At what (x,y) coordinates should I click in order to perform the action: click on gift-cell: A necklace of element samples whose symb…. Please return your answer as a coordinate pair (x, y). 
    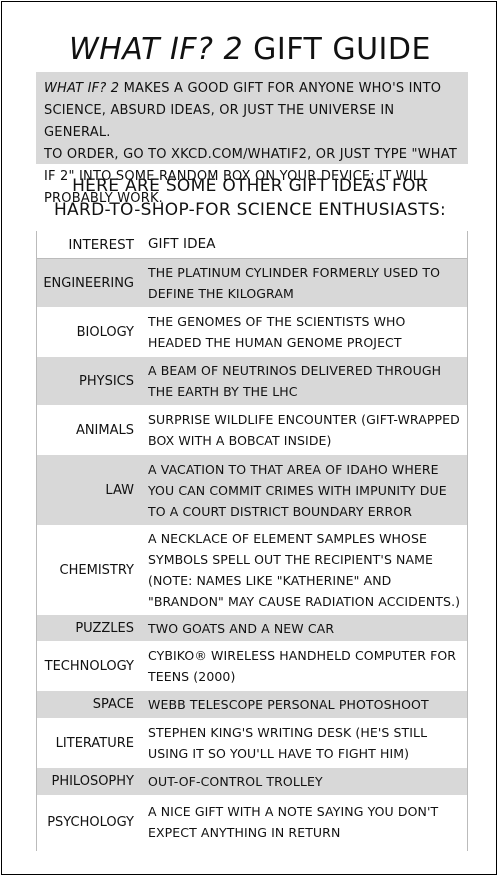
    Looking at the image, I should click on (304, 570).